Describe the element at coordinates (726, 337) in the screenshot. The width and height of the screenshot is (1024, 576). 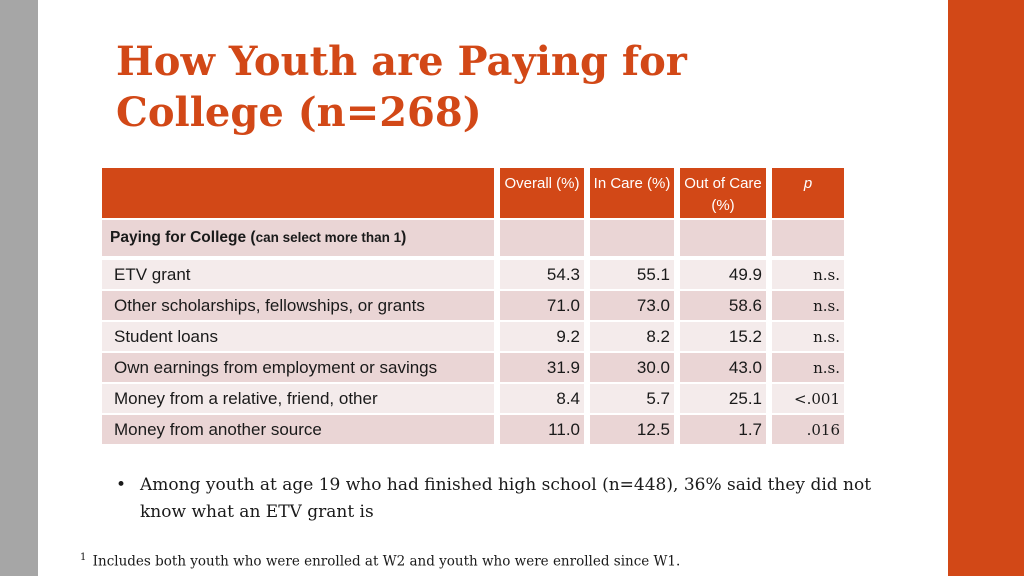
I see `cell-out-of-care: 15.2` at that location.